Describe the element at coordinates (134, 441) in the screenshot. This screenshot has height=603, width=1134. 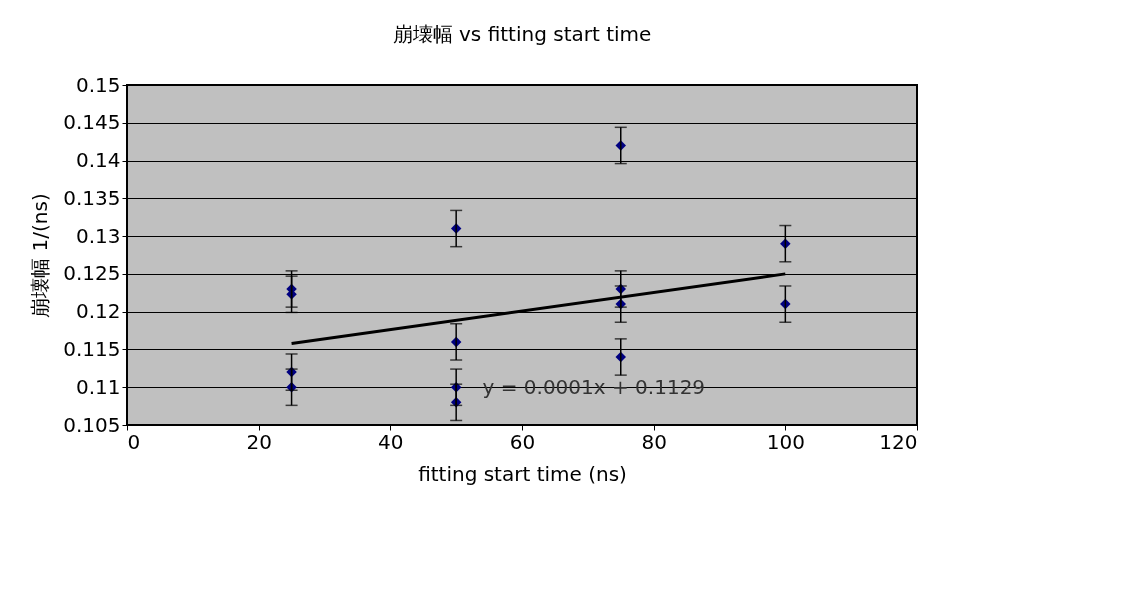
I see `x-tick-label: 0` at that location.